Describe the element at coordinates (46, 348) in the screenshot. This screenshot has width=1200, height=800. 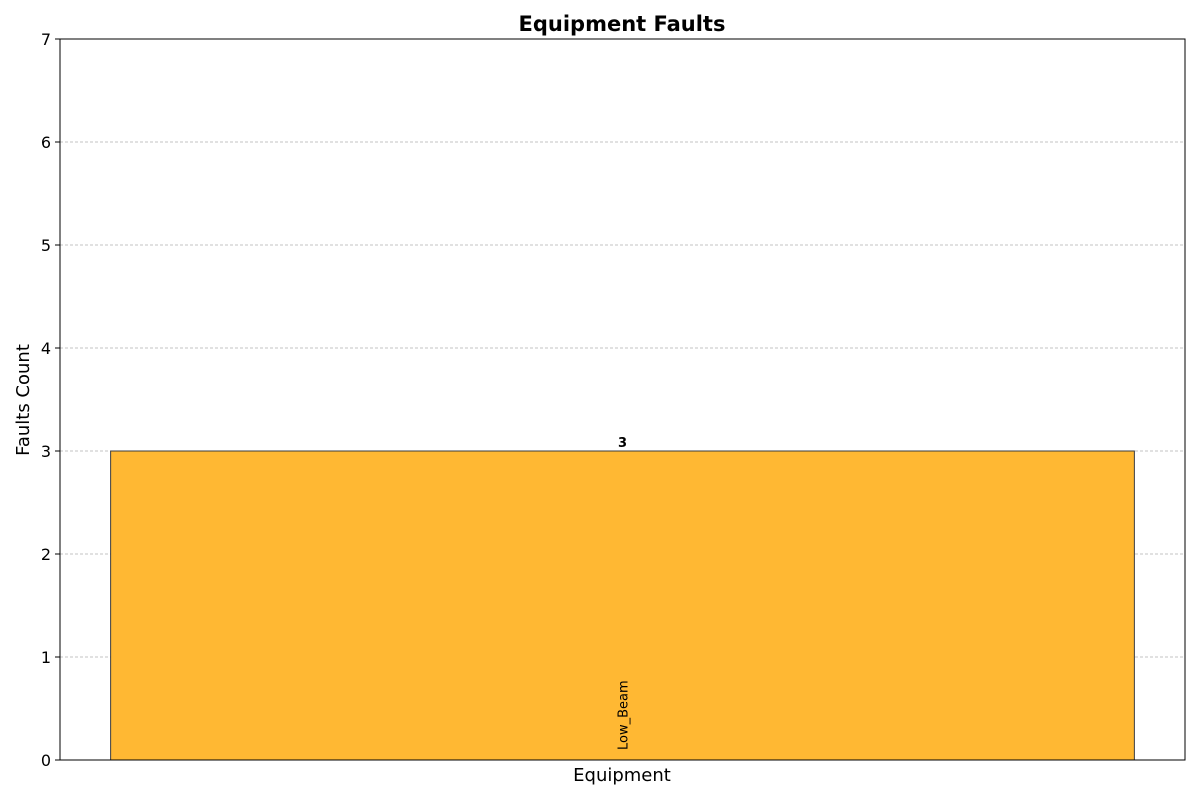
I see `y-tick-label: 4` at that location.